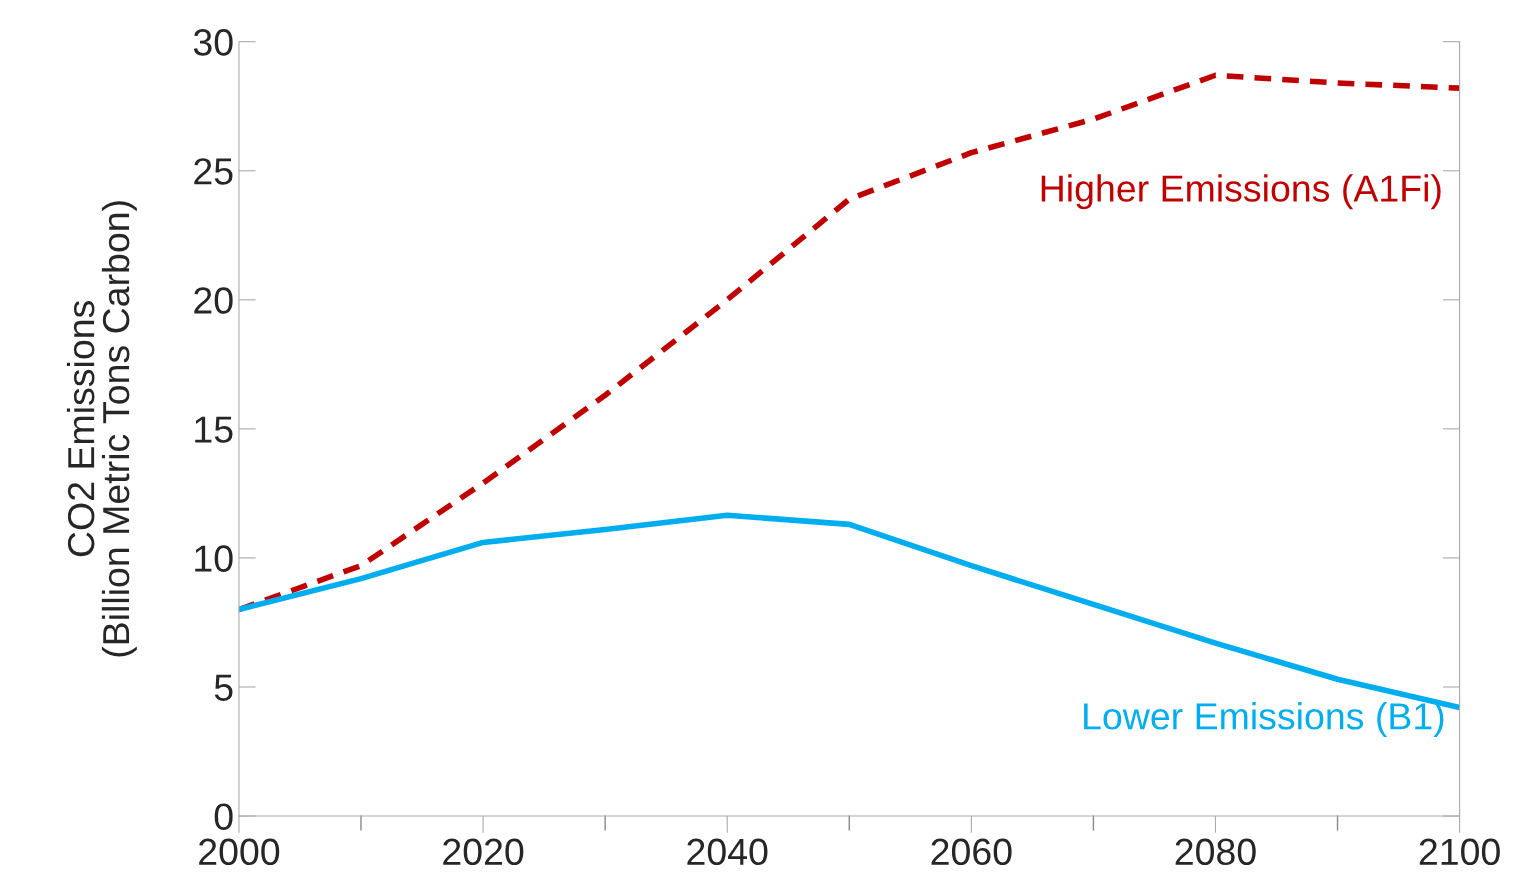 Image resolution: width=1522 pixels, height=887 pixels. Describe the element at coordinates (223, 816) in the screenshot. I see `y-tick-label: 0` at that location.